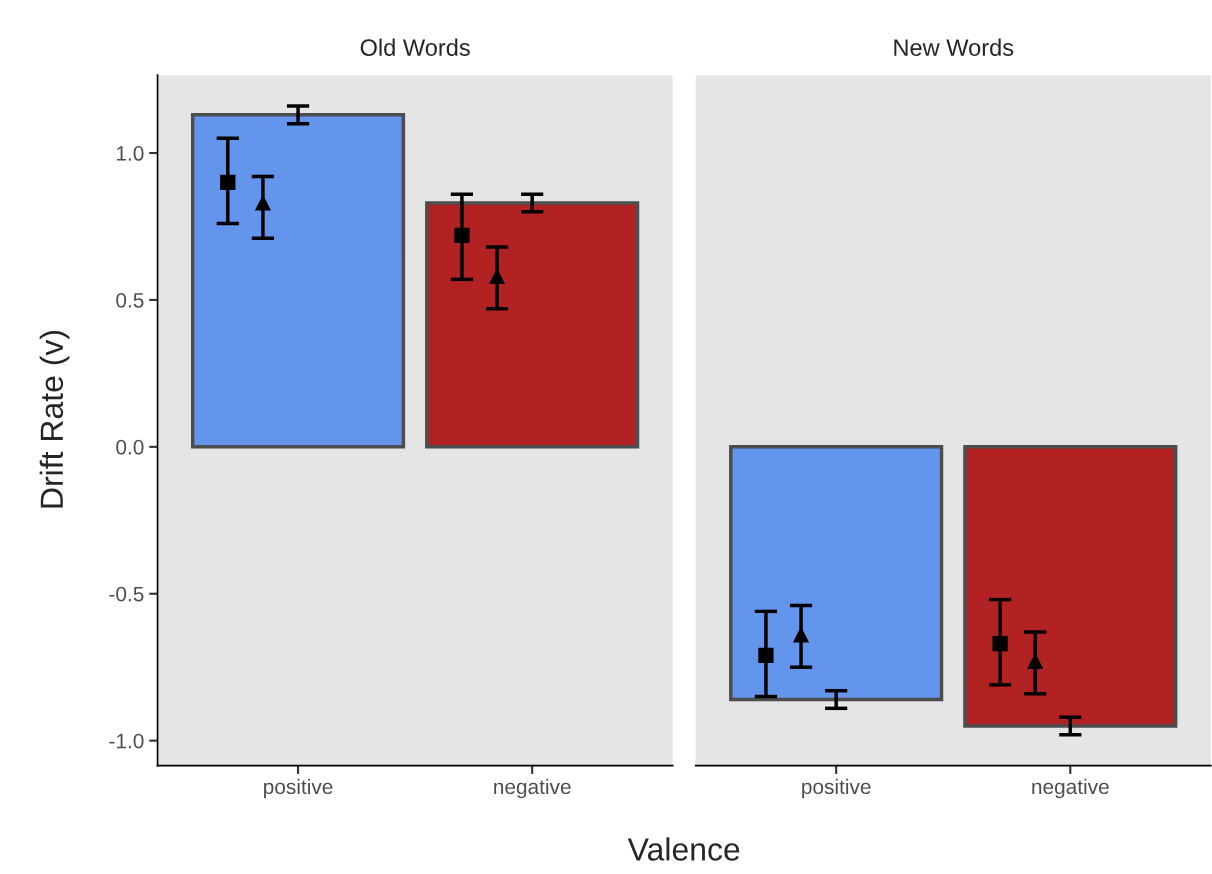  I want to click on chart-title: New Words, so click(954, 47).